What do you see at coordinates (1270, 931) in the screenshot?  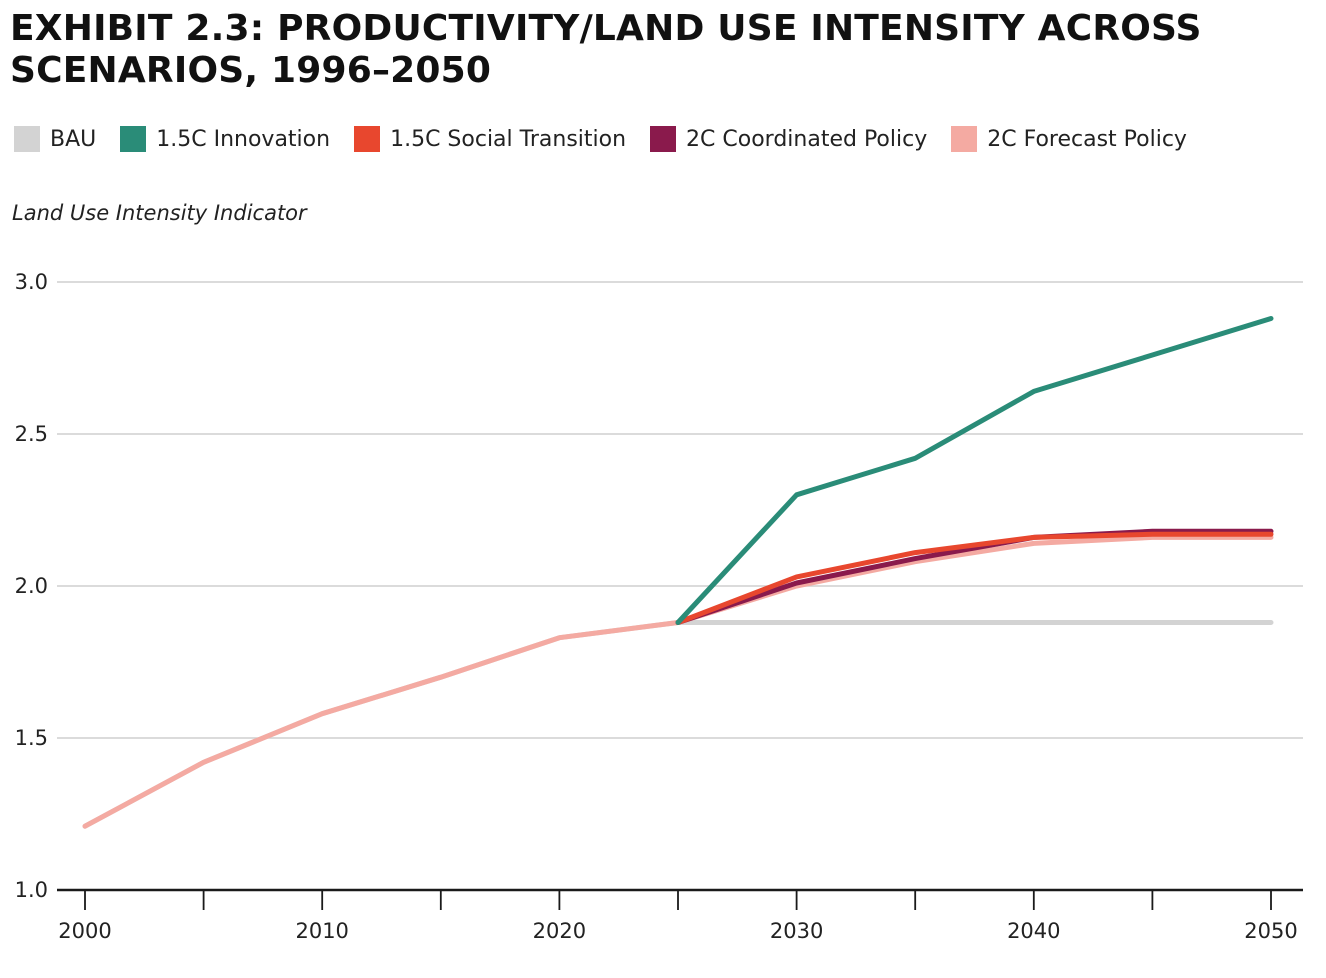 I see `x-tick-label-2050: 2050` at bounding box center [1270, 931].